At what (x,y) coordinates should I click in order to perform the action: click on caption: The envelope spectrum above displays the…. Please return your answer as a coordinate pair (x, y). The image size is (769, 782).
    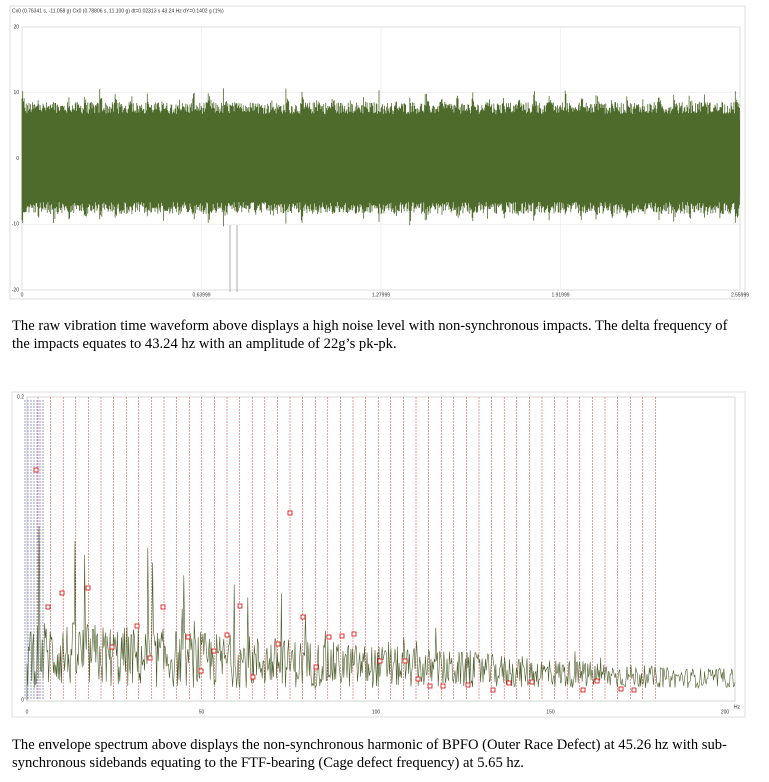
    Looking at the image, I should click on (369, 754).